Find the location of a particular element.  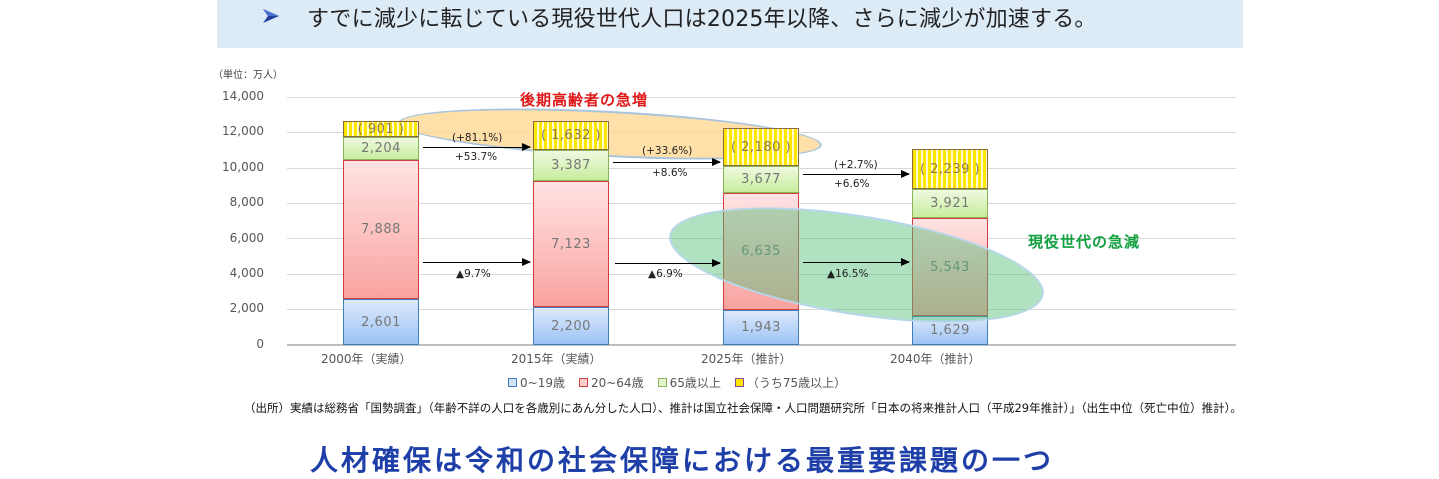

unit-label: （単位：万人） is located at coordinates (248, 75).